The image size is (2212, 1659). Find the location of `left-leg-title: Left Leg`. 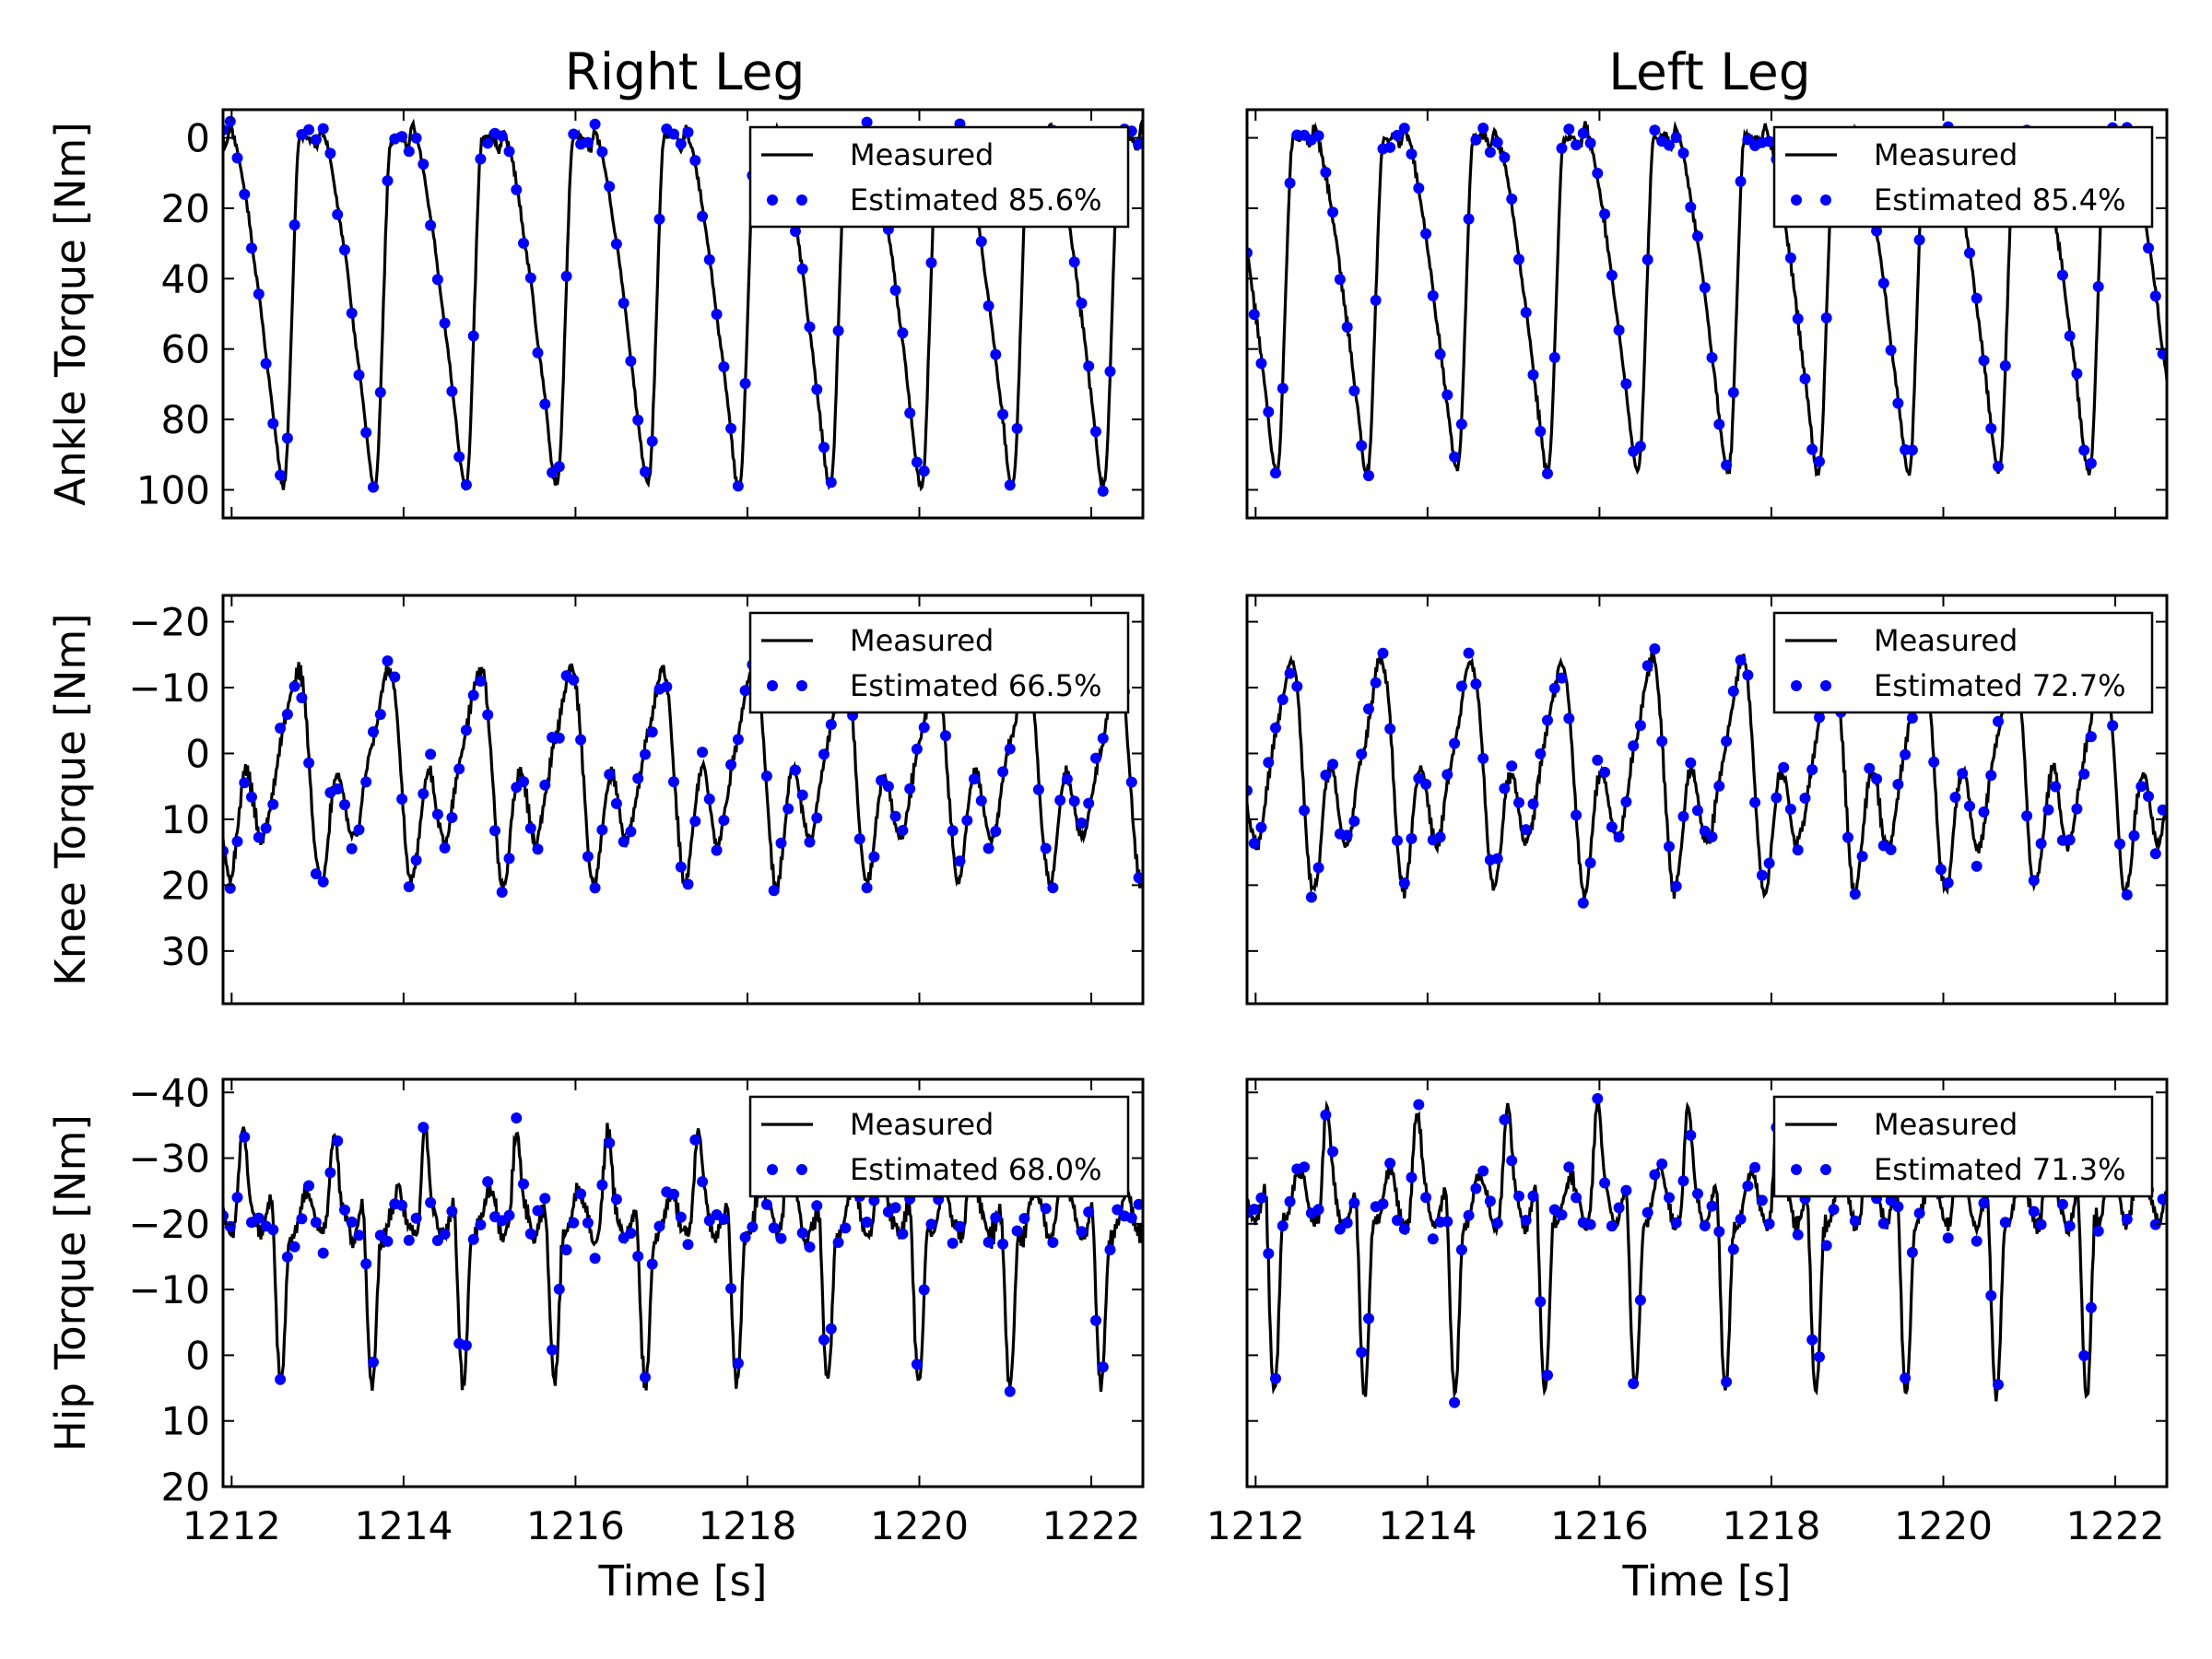

left-leg-title: Left Leg is located at coordinates (1709, 71).